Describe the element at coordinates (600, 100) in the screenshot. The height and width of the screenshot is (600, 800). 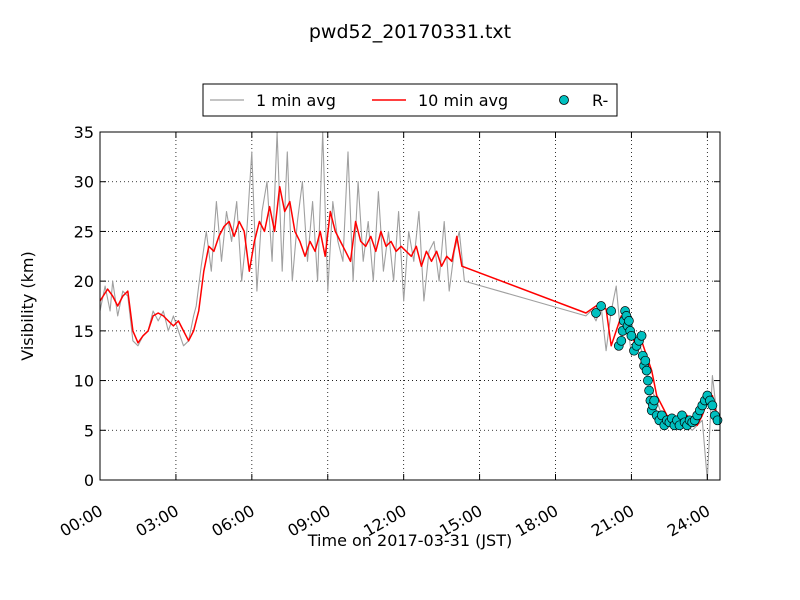
I see `legend-label-r: R-` at that location.